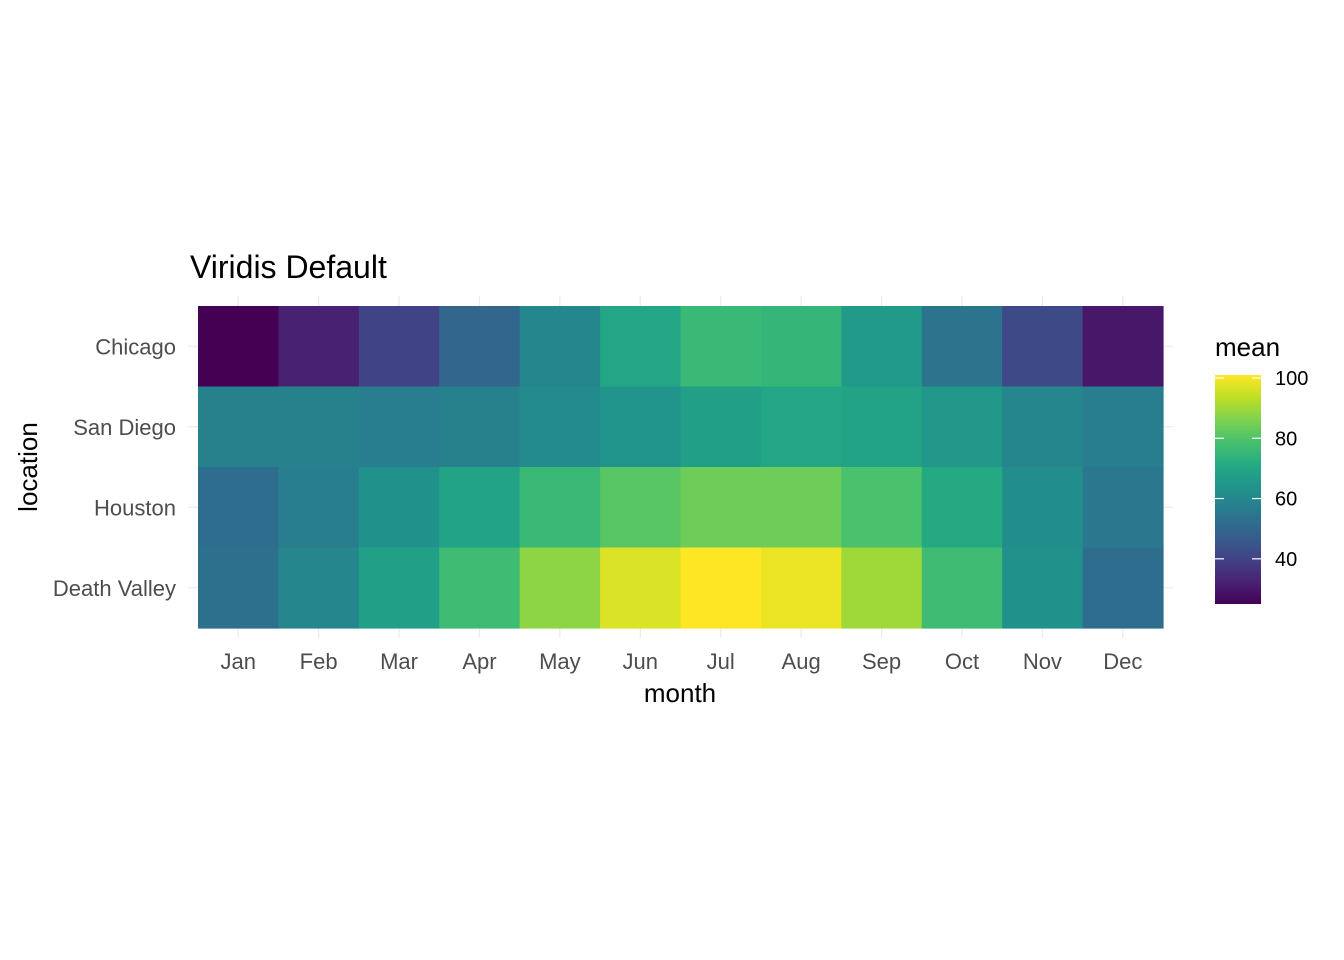  Describe the element at coordinates (1286, 500) in the screenshot. I see `legend-tick-label: 60` at that location.